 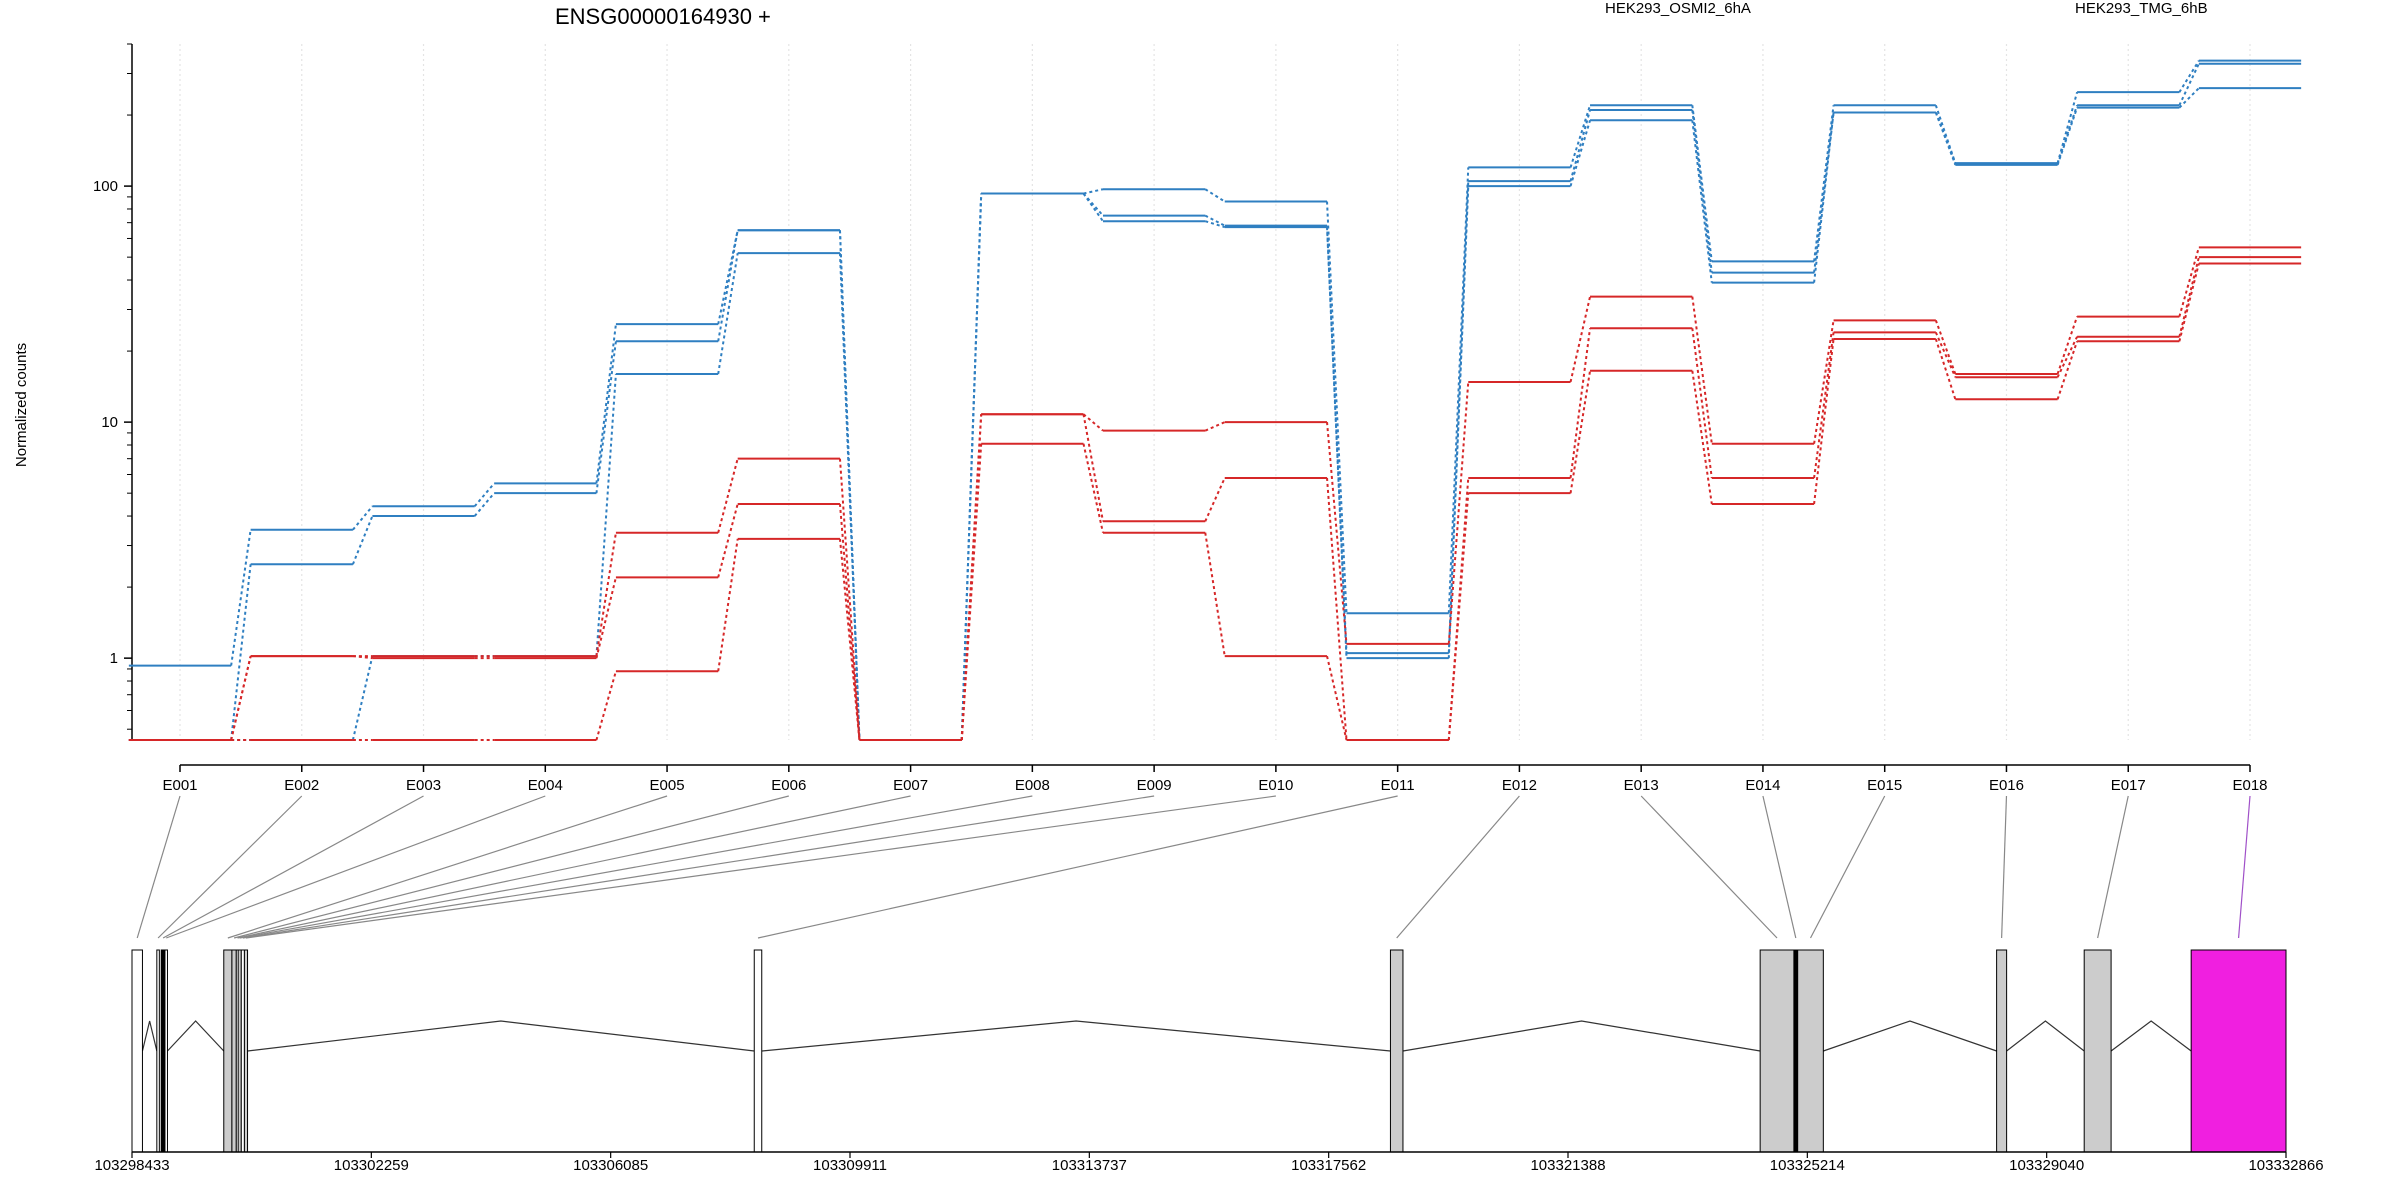 I want to click on genomic-tick-label: 103332866, so click(x=2285, y=1165).